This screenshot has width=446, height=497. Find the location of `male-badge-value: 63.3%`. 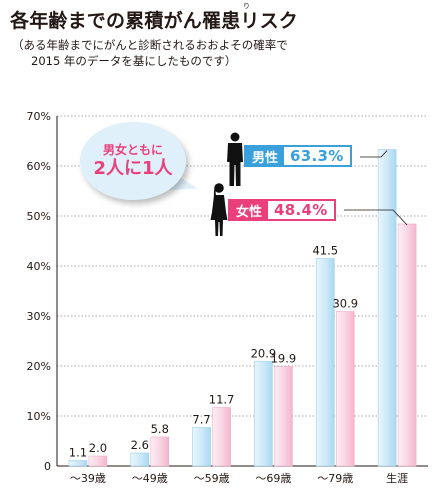

male-badge-value: 63.3% is located at coordinates (317, 156).